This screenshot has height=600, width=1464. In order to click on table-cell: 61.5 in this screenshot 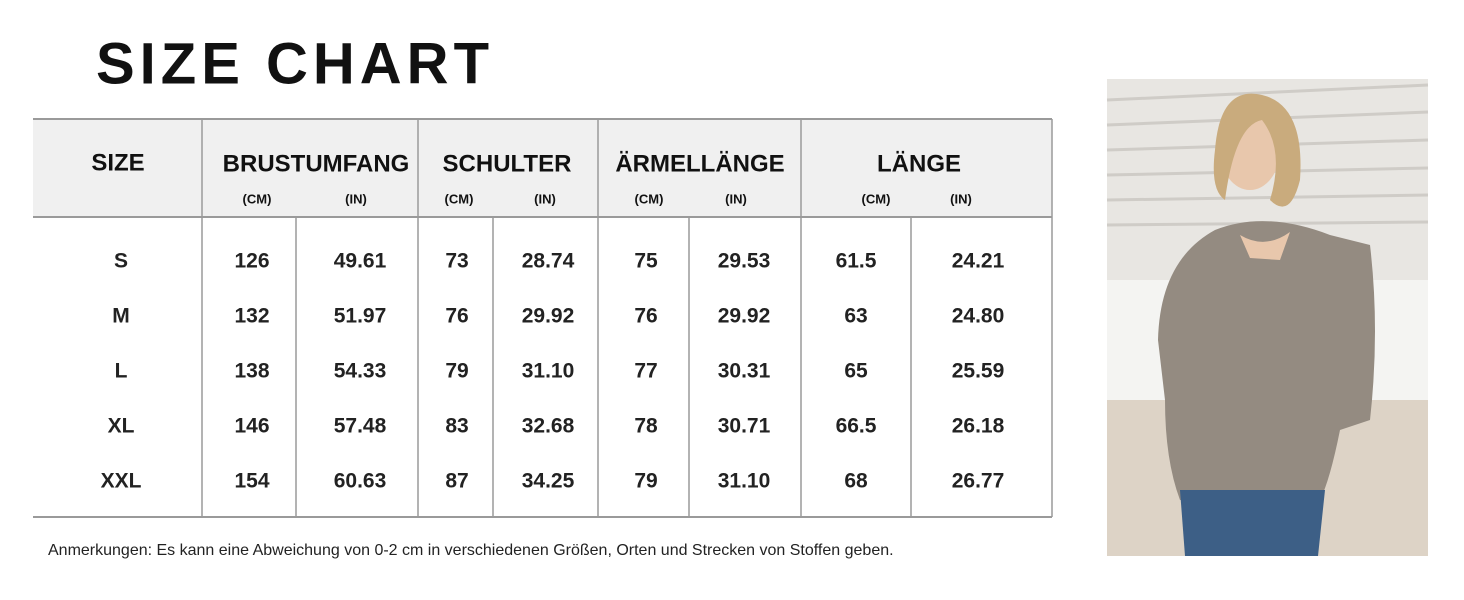, I will do `click(856, 261)`.